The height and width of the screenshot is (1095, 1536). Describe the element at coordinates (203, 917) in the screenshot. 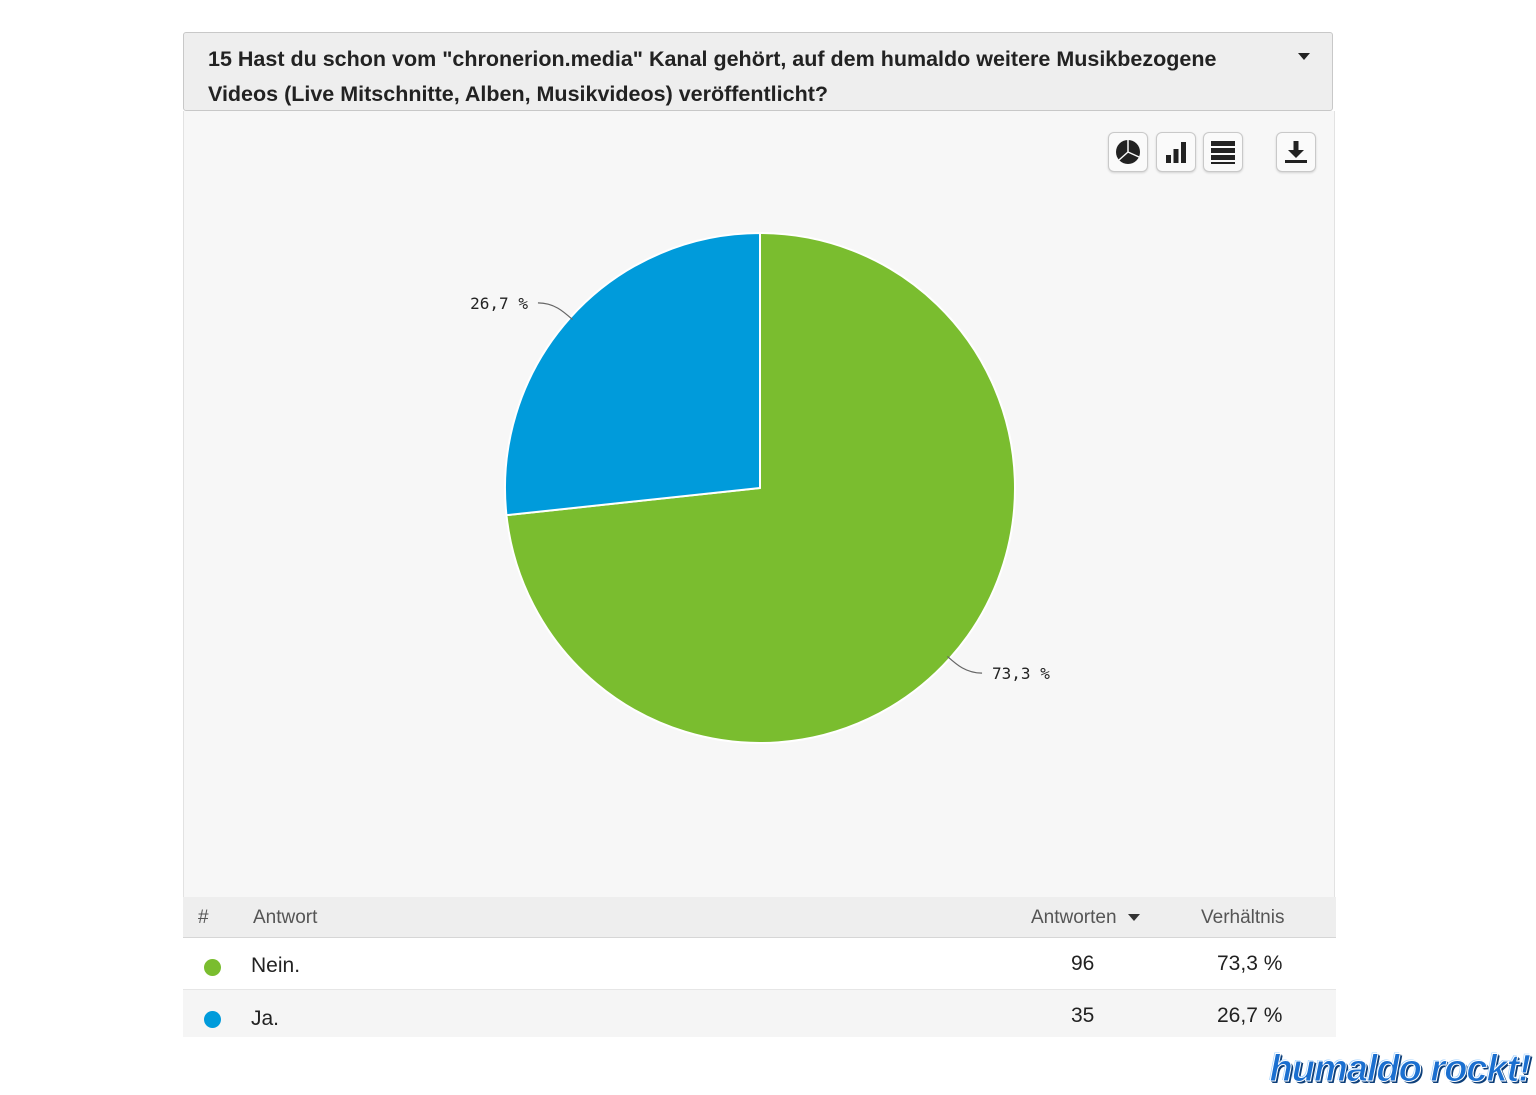

I see `header-hash: #` at that location.